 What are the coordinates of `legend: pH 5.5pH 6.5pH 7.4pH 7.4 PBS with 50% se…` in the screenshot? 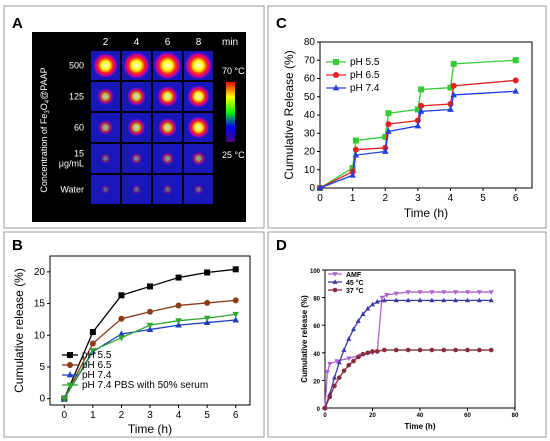 It's located at (135, 370).